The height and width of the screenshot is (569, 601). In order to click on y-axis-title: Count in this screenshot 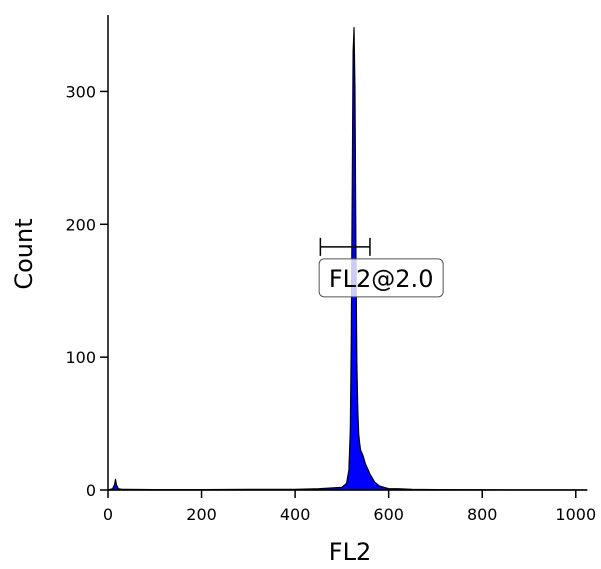, I will do `click(24, 253)`.